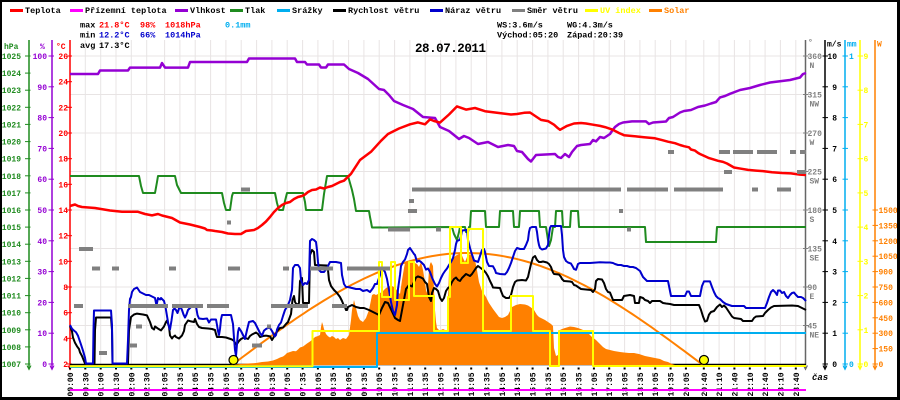 The image size is (900, 400). What do you see at coordinates (304, 384) in the screenshot?
I see `svg-text: 07:35` at bounding box center [304, 384].